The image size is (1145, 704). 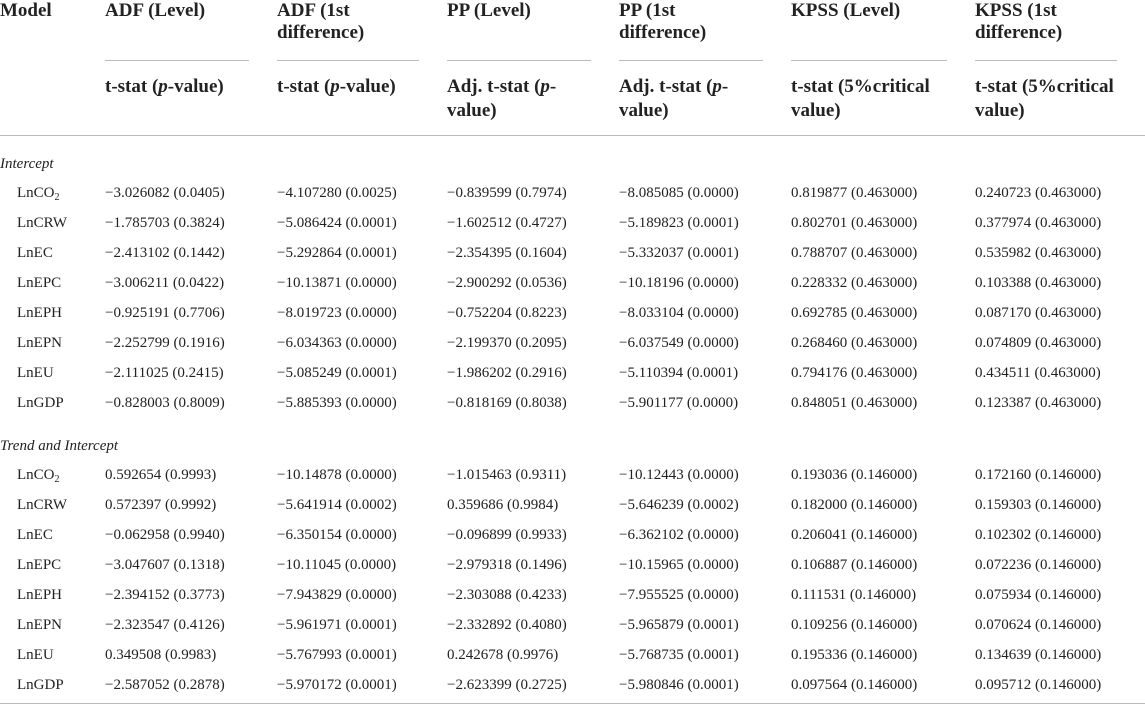 What do you see at coordinates (1060, 687) in the screenshot?
I see `value-cell: 0.095712 (0.146000)` at bounding box center [1060, 687].